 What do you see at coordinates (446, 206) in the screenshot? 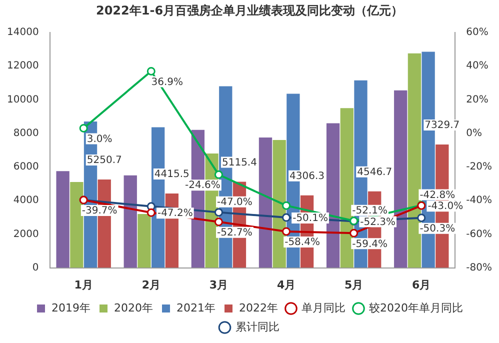
I see `data-label: -43.0%` at bounding box center [446, 206].